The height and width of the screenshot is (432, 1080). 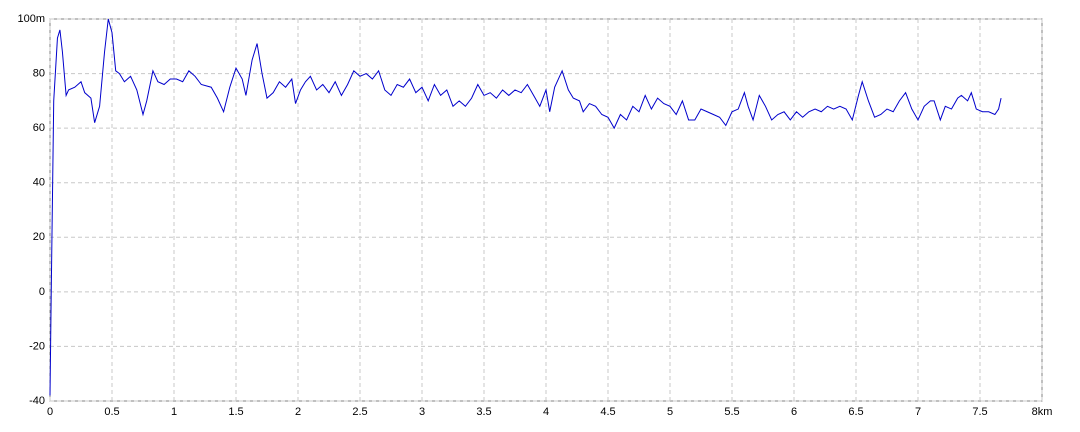 What do you see at coordinates (483, 412) in the screenshot?
I see `x-tick-label: 3.5` at bounding box center [483, 412].